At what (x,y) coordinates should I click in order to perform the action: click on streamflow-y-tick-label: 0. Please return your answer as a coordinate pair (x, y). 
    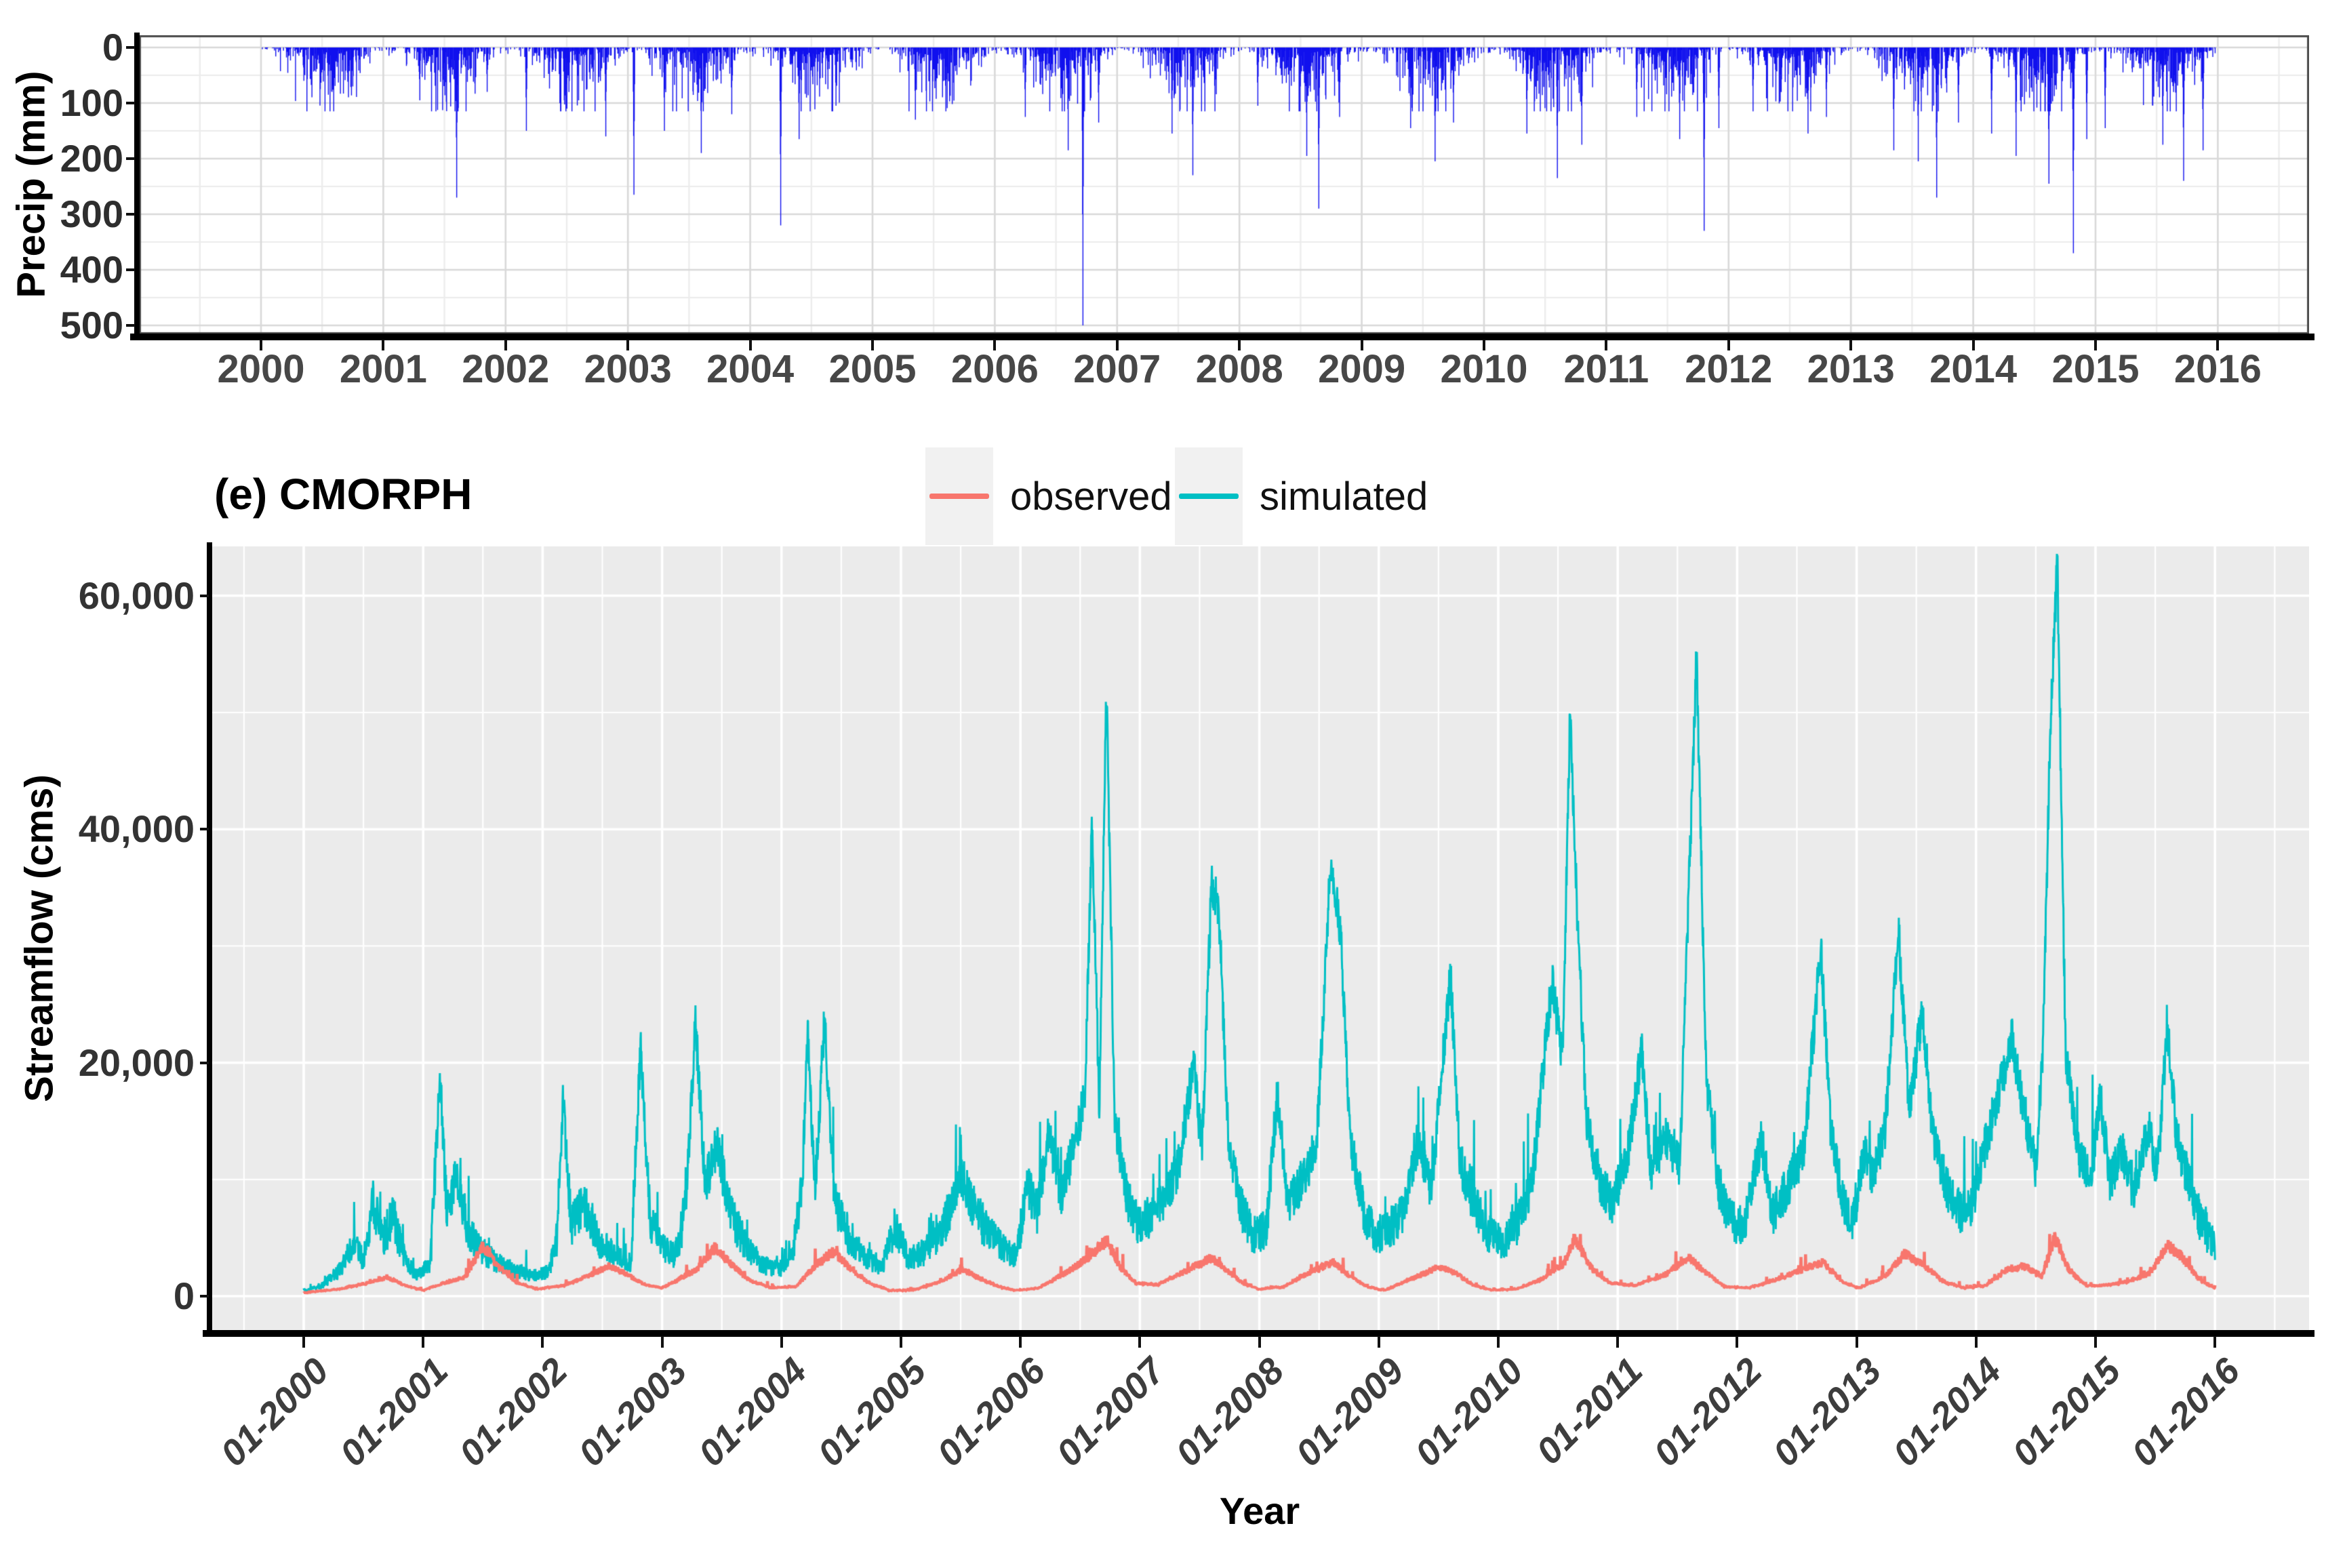
    Looking at the image, I should click on (184, 1296).